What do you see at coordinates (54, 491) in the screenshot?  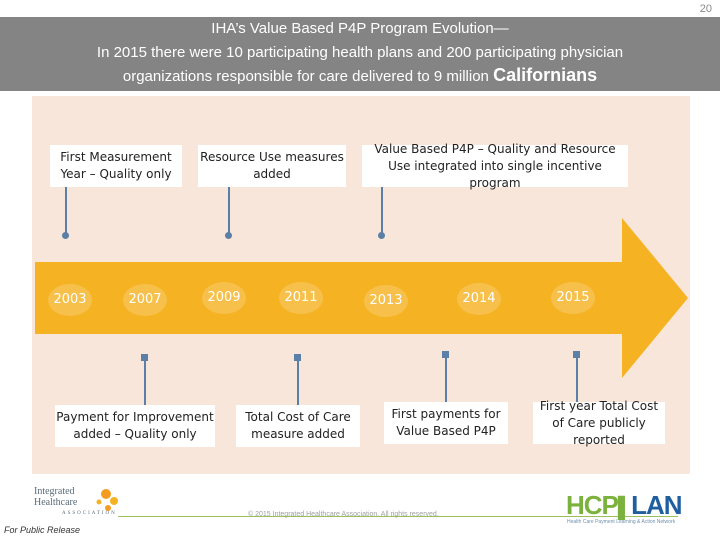 I see `iha-logo-line-1: Integrated` at bounding box center [54, 491].